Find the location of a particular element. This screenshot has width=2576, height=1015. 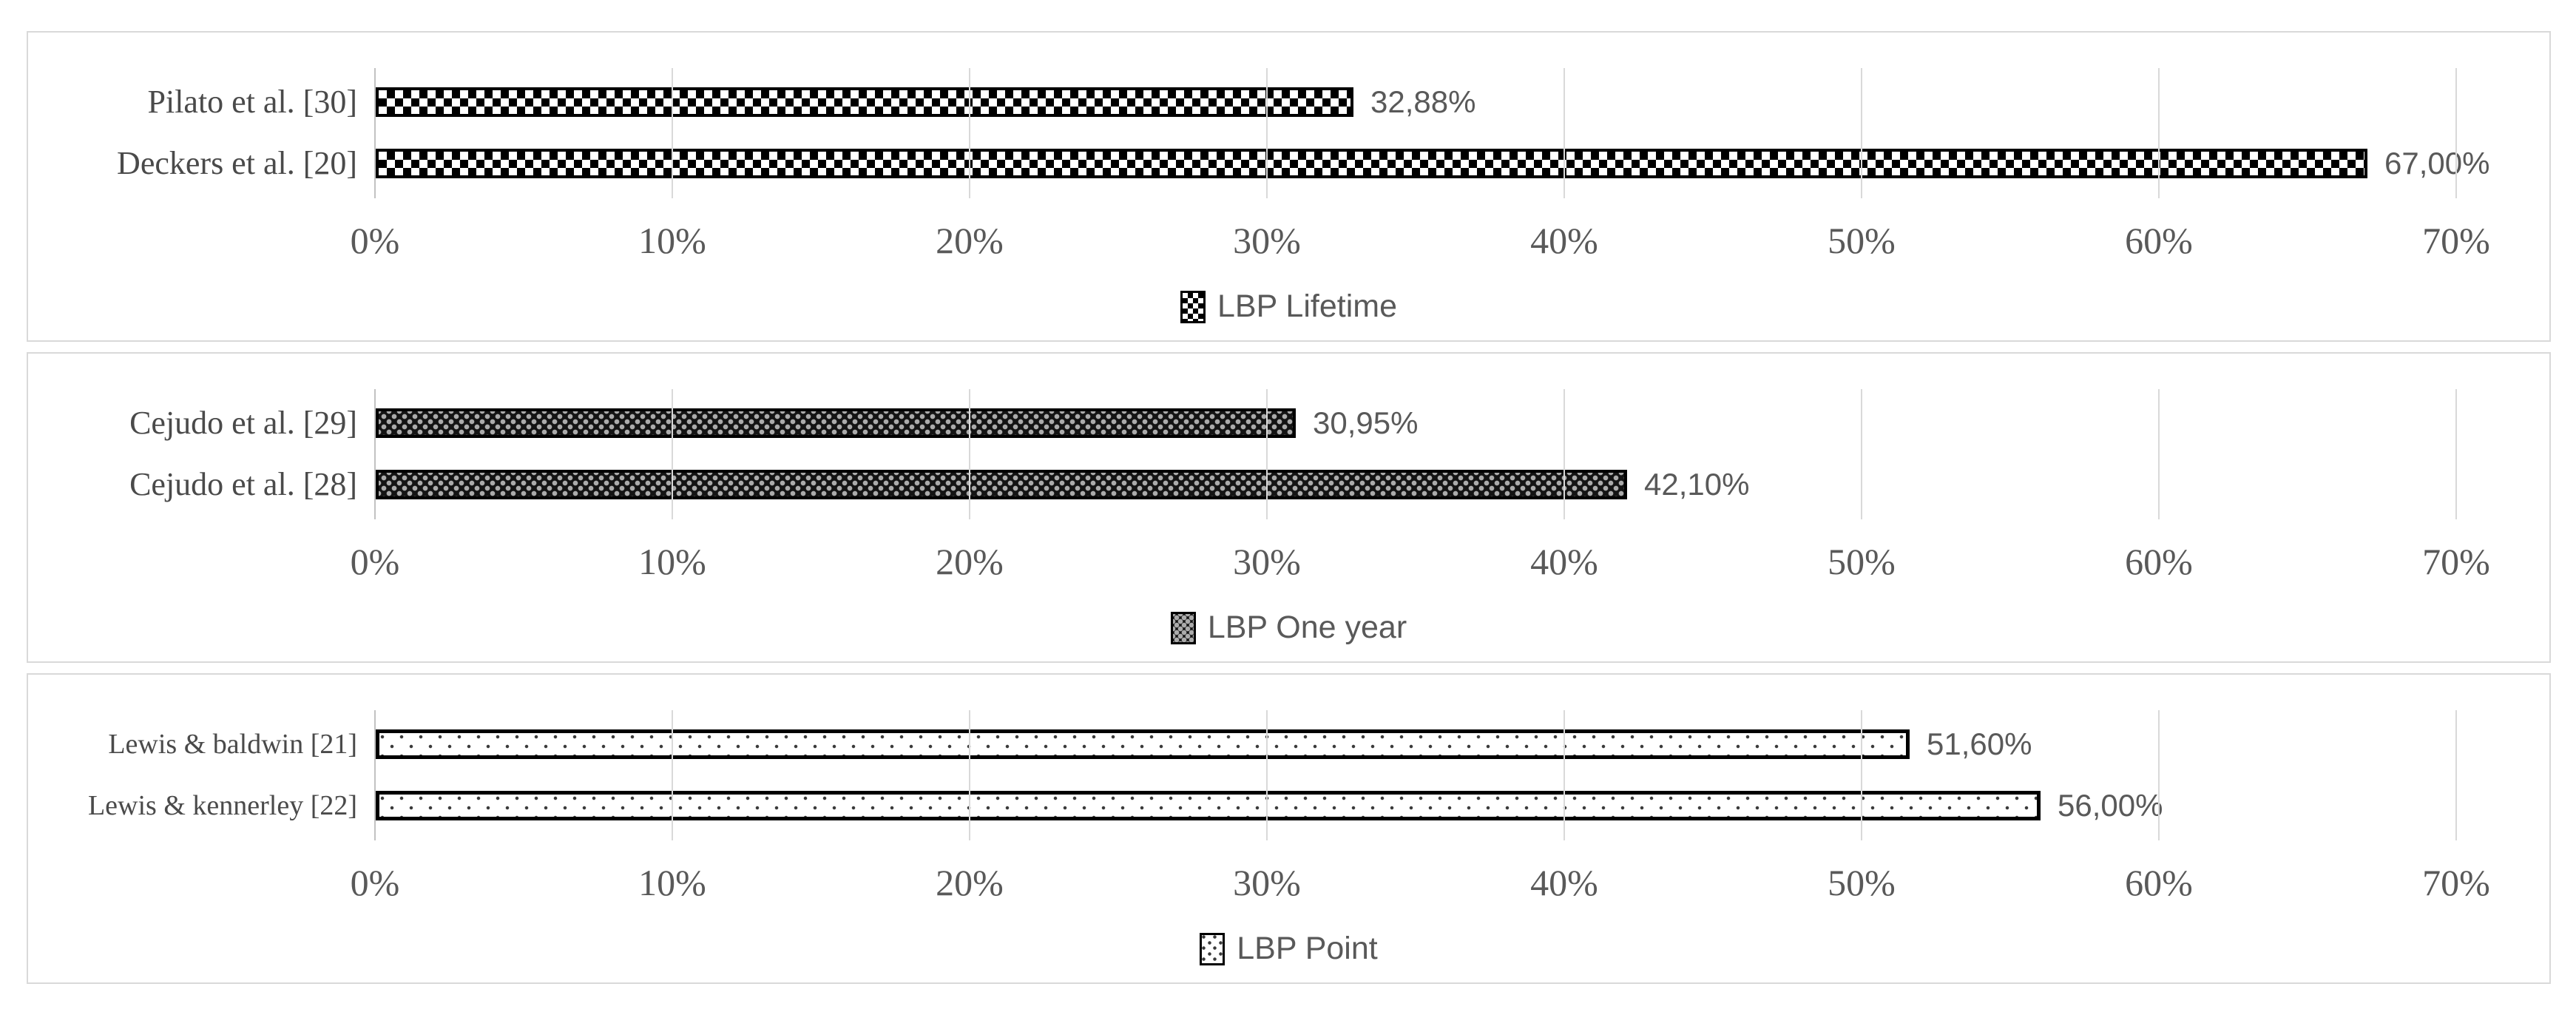

legend-swatch-dotted-light-icon is located at coordinates (1213, 948).